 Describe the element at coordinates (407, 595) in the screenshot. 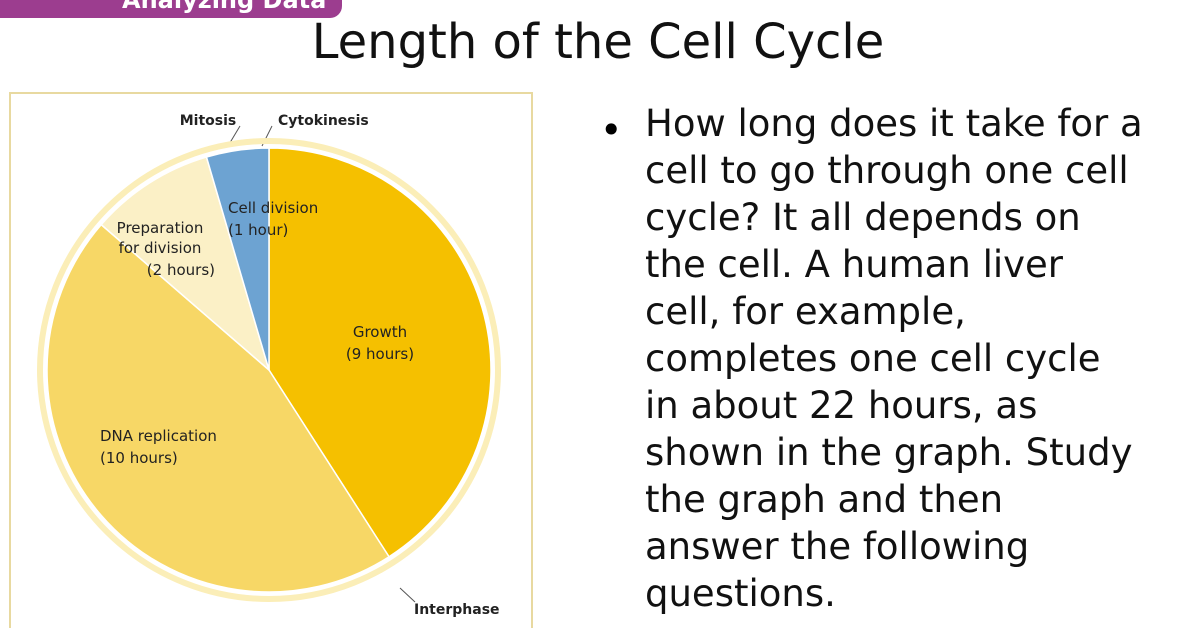

I see `leader` at that location.